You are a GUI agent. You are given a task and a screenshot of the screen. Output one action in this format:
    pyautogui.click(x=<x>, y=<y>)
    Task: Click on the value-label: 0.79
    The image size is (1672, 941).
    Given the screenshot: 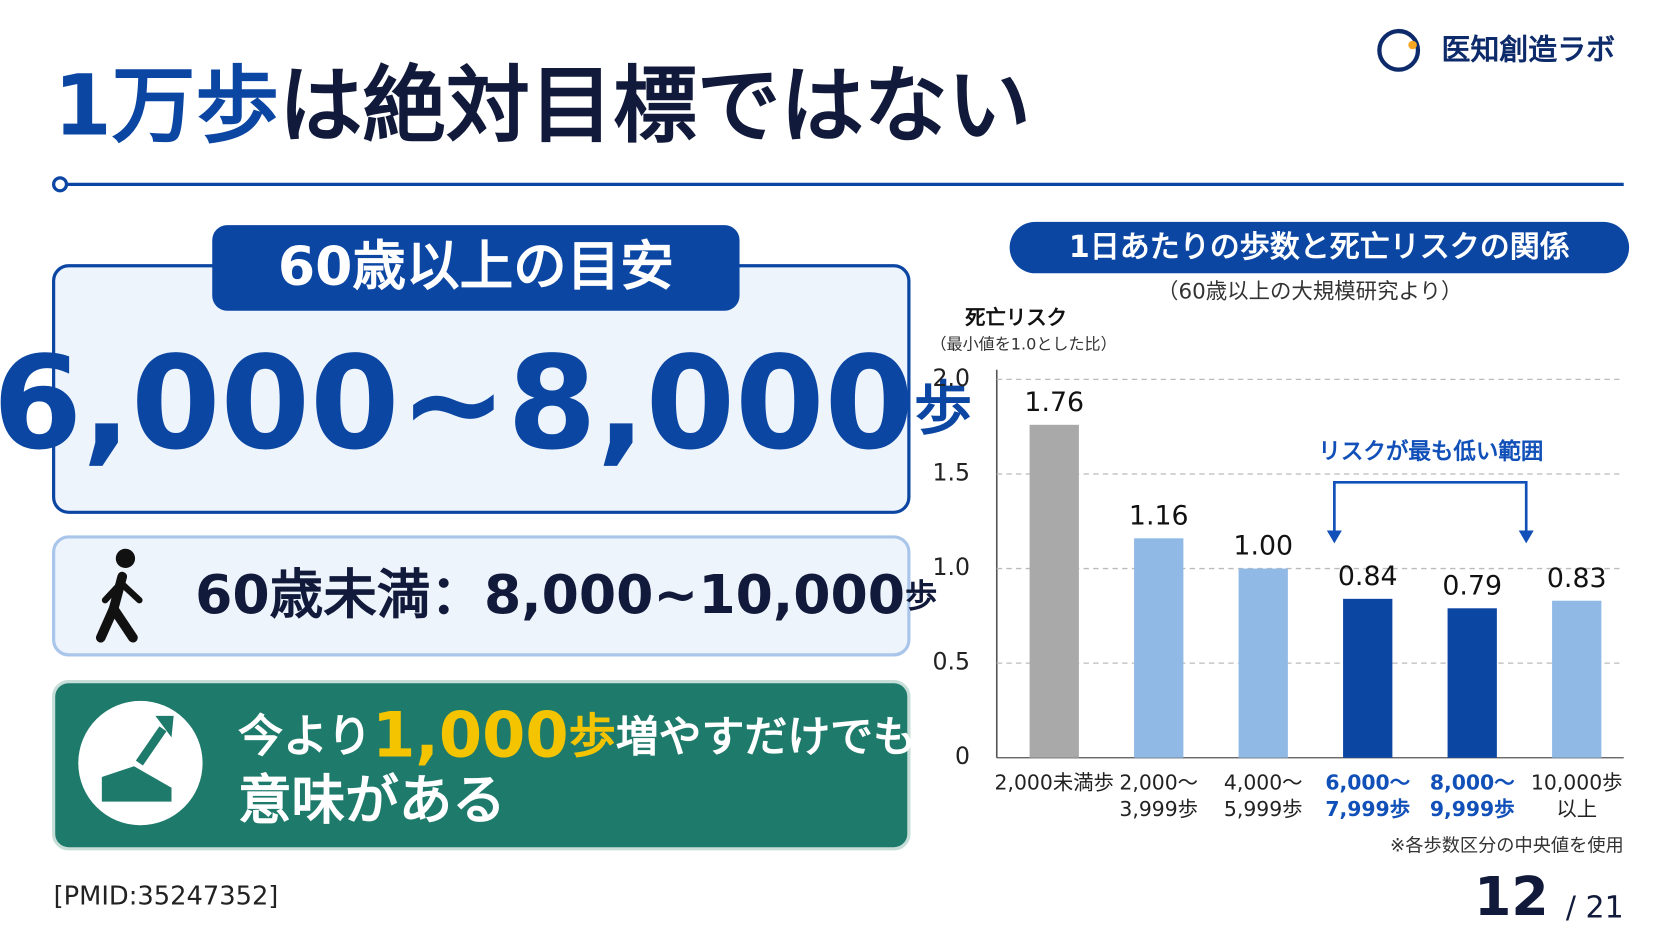 What is the action you would take?
    pyautogui.click(x=1472, y=585)
    